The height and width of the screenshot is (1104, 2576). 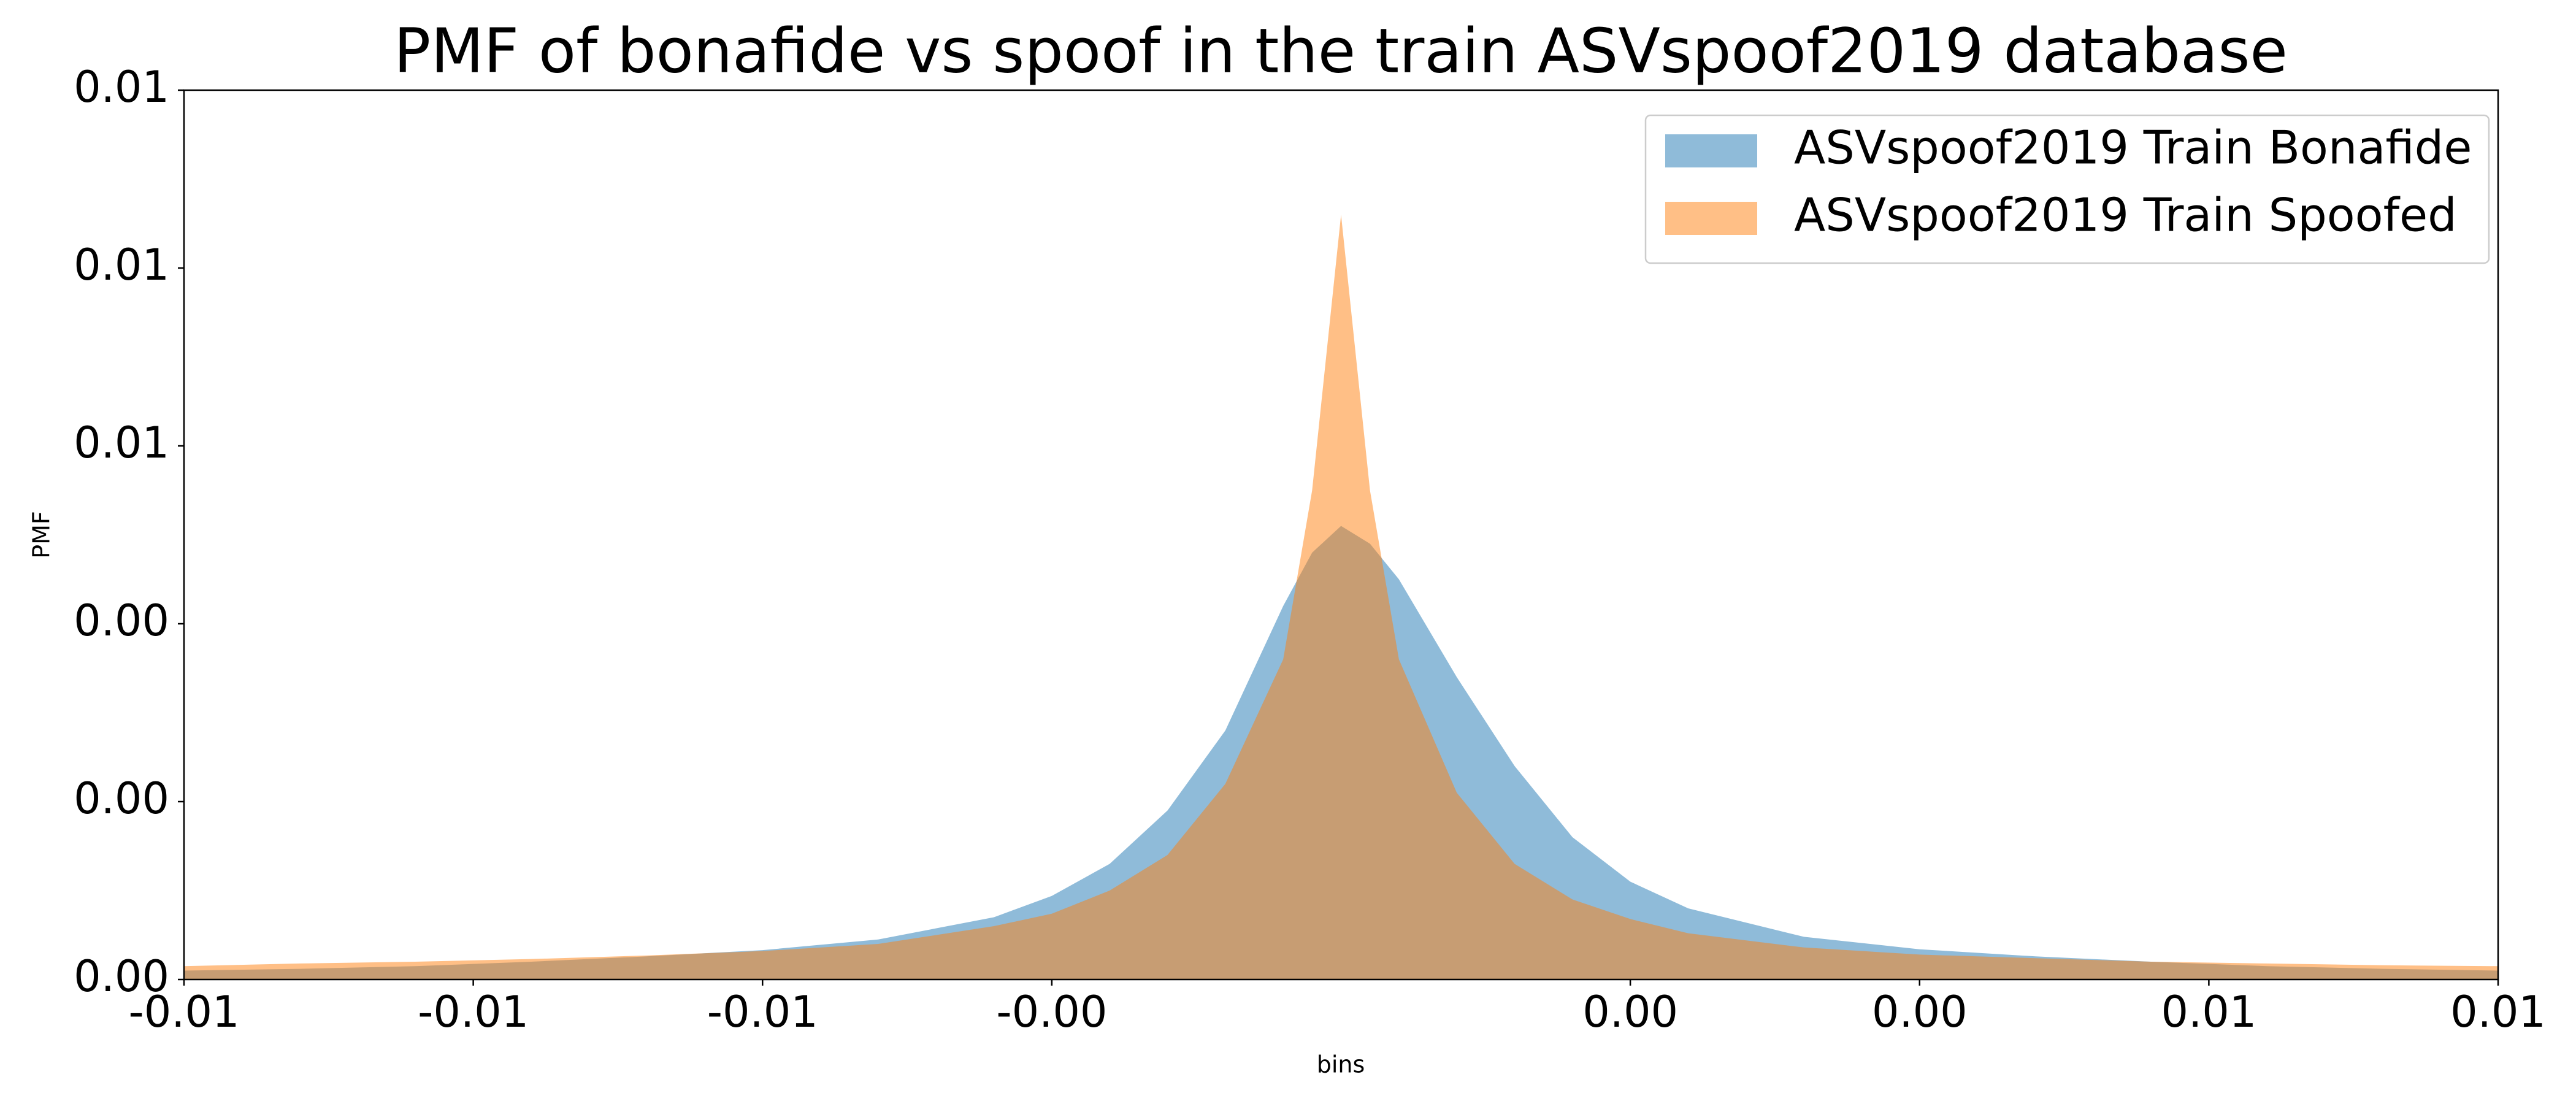 What do you see at coordinates (2133, 148) in the screenshot?
I see `legend-label: ASVspoof2019 Train Bonafide` at bounding box center [2133, 148].